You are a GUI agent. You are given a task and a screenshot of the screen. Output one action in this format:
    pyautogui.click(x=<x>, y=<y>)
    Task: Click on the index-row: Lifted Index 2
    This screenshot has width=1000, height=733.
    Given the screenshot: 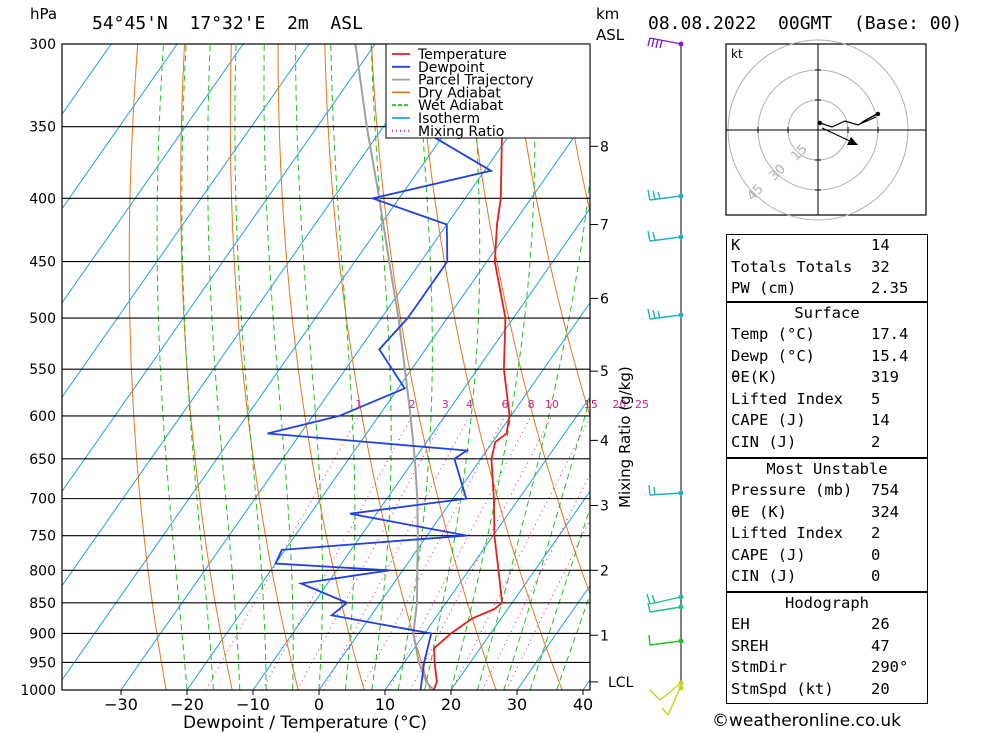 What is the action you would take?
    pyautogui.click(x=827, y=534)
    